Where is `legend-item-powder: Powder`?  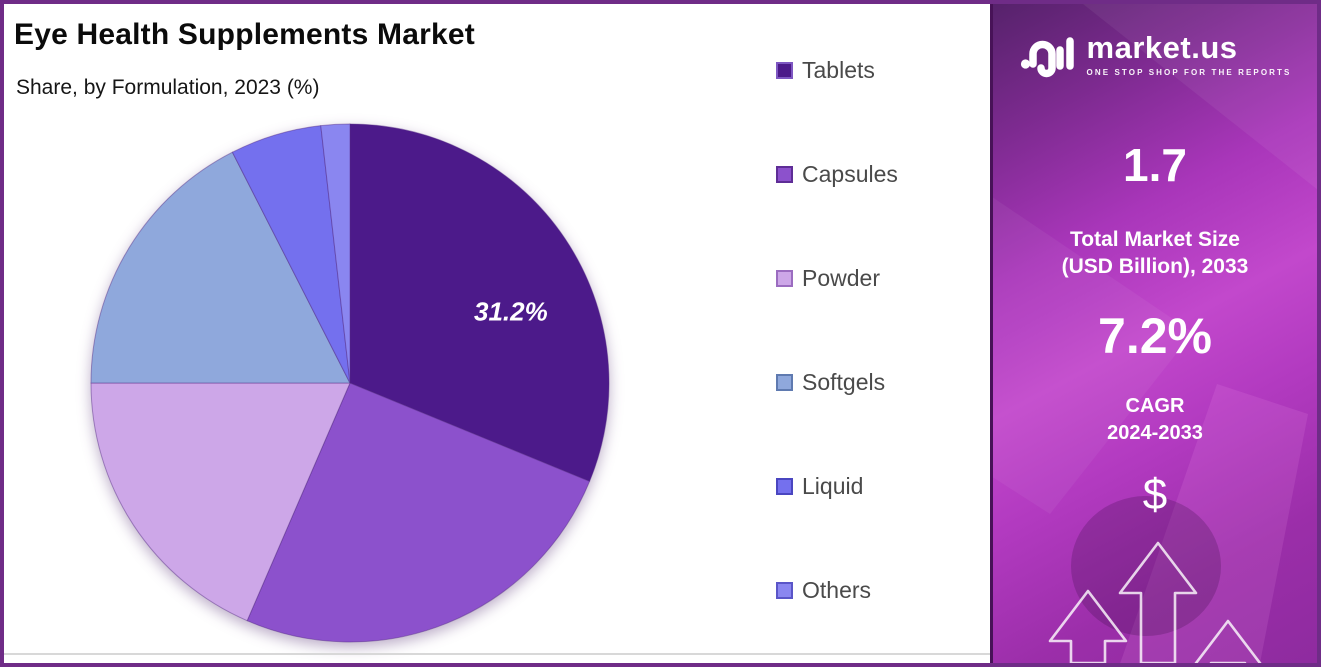
legend-item-powder: Powder is located at coordinates (881, 278).